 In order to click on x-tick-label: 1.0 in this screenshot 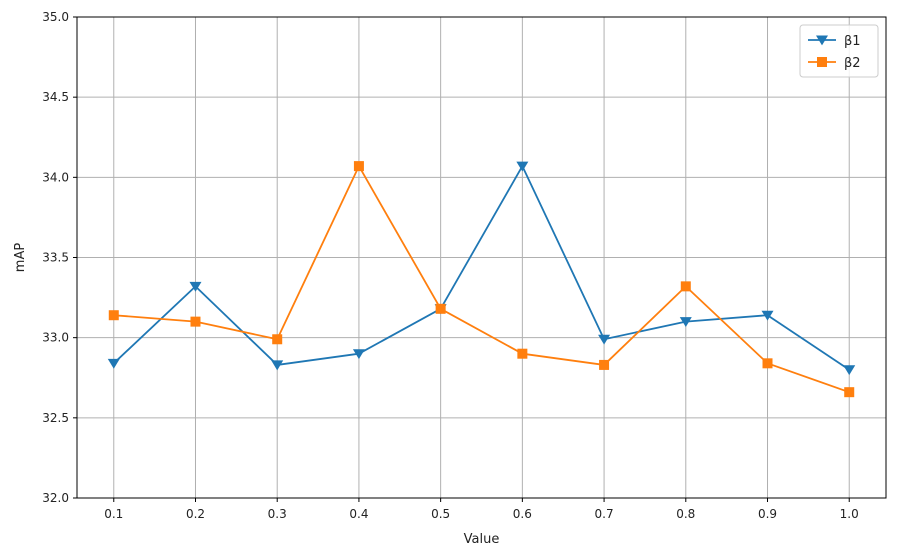, I will do `click(849, 514)`.